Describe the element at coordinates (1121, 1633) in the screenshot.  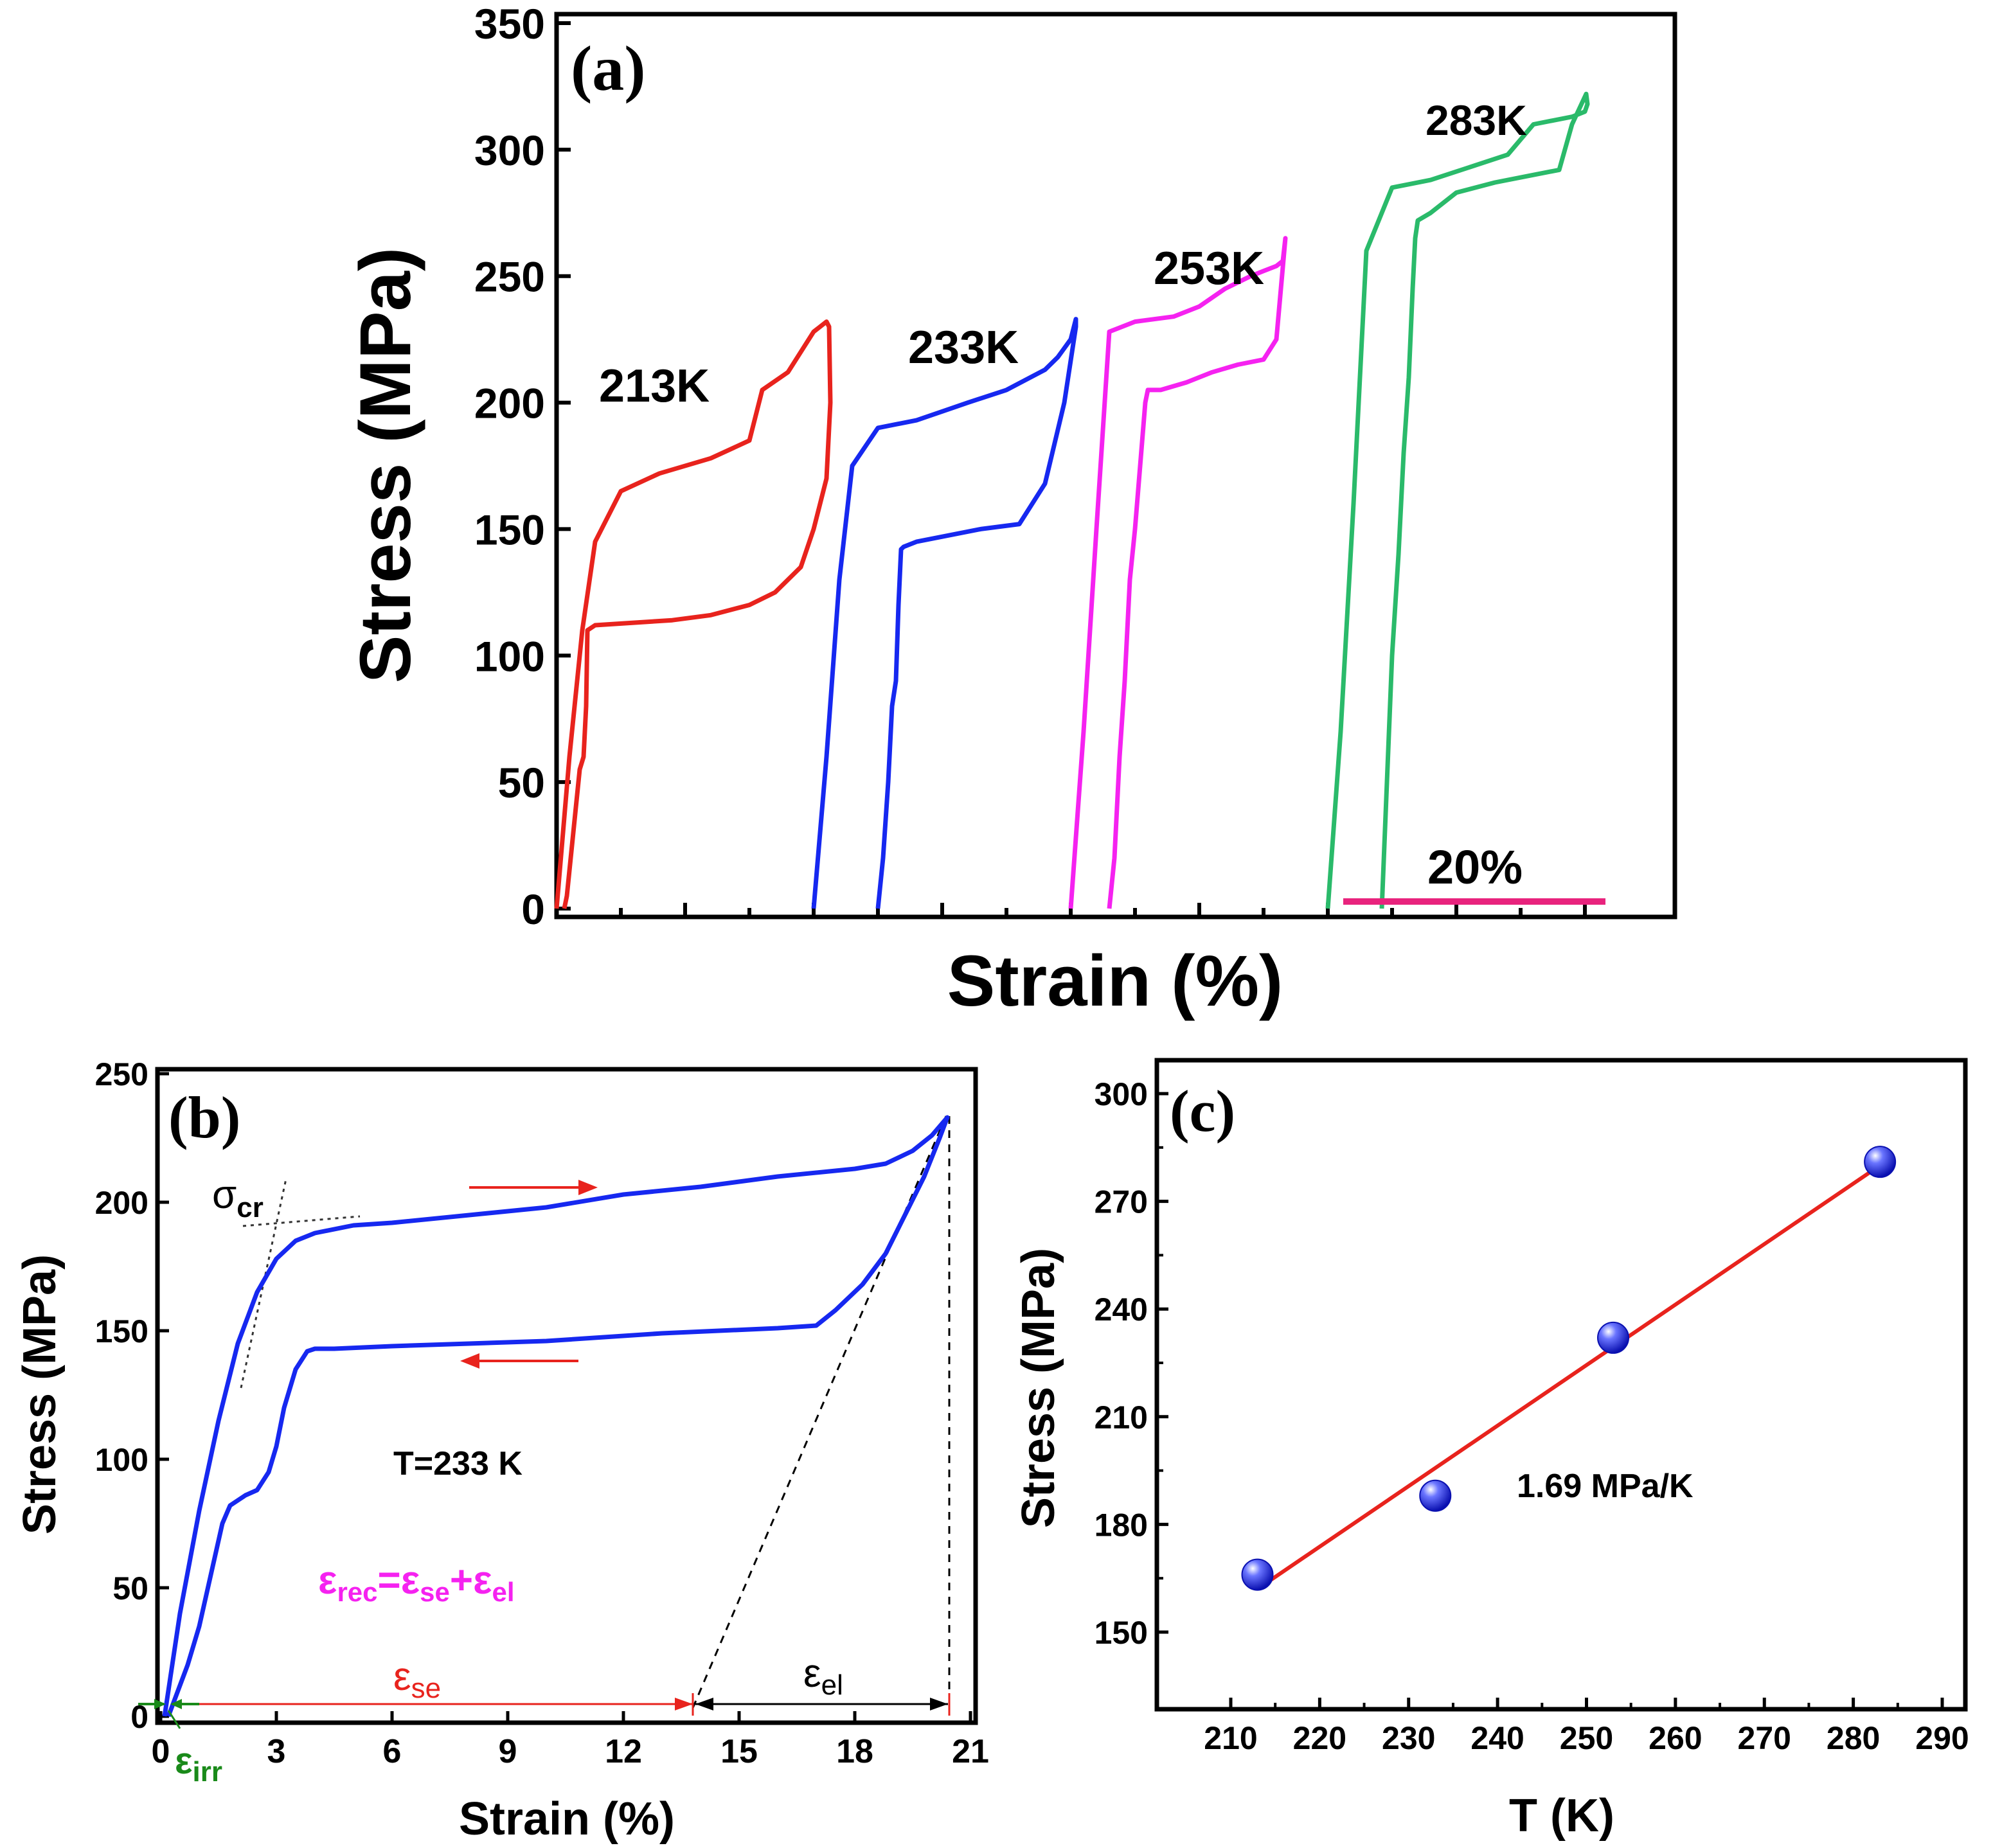
I see `panel-c-y-tick-label: 150` at that location.